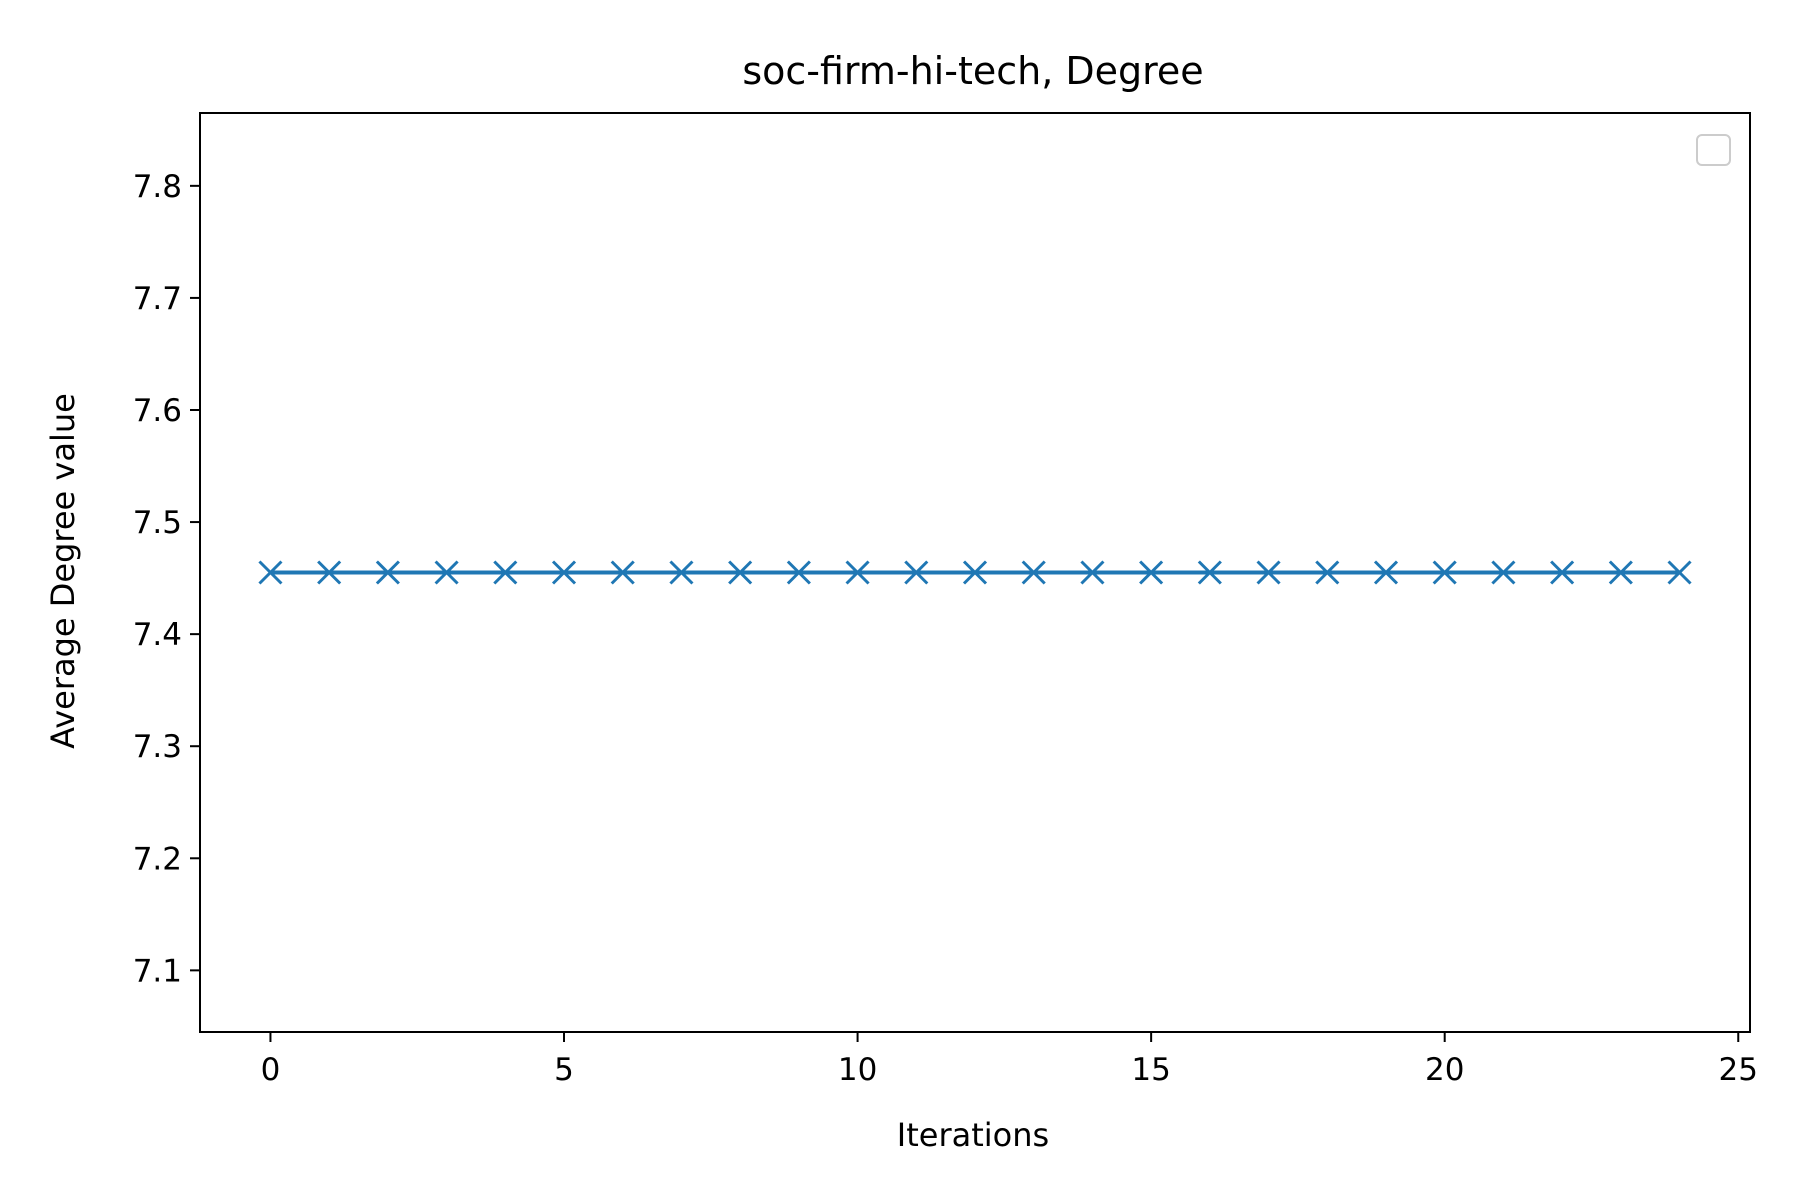  Describe the element at coordinates (1738, 1070) in the screenshot. I see `x-tick-label: 25` at that location.